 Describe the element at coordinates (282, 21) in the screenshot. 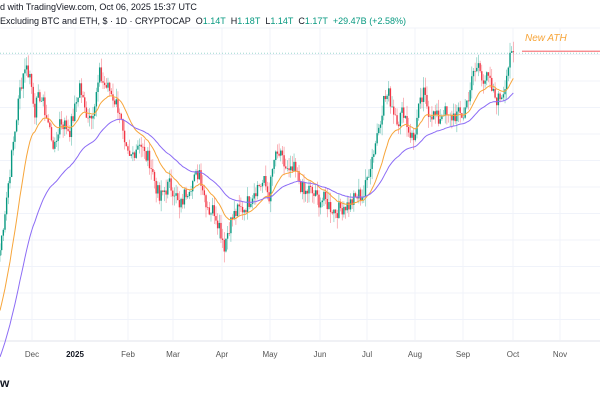

I see `low-value: 1.14T` at that location.